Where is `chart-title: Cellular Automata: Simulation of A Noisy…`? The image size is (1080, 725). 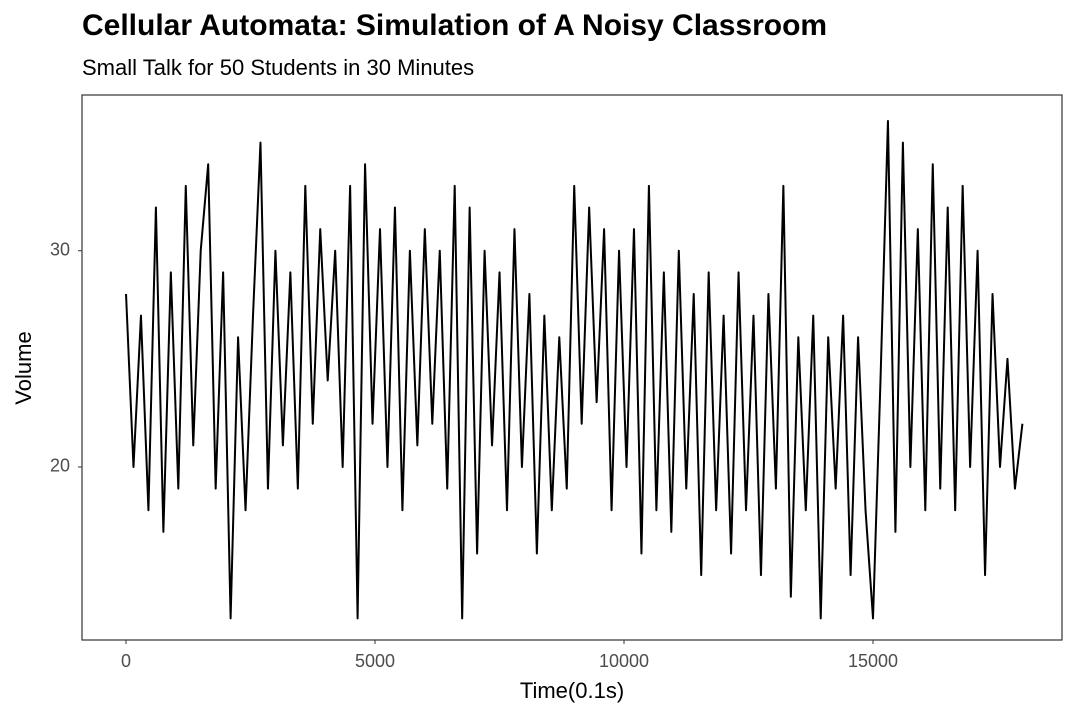
chart-title: Cellular Automata: Simulation of A Noisy… is located at coordinates (454, 25).